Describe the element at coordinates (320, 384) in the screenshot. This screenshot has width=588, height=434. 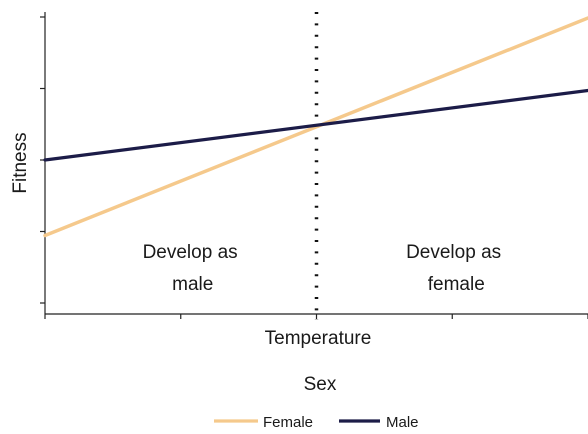
I see `legend-title: Sex` at that location.